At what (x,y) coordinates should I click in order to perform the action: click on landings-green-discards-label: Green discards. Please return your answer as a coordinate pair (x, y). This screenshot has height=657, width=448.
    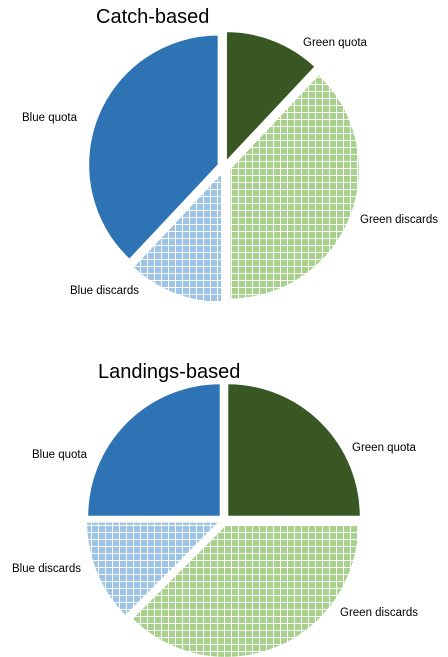
    Looking at the image, I should click on (379, 613).